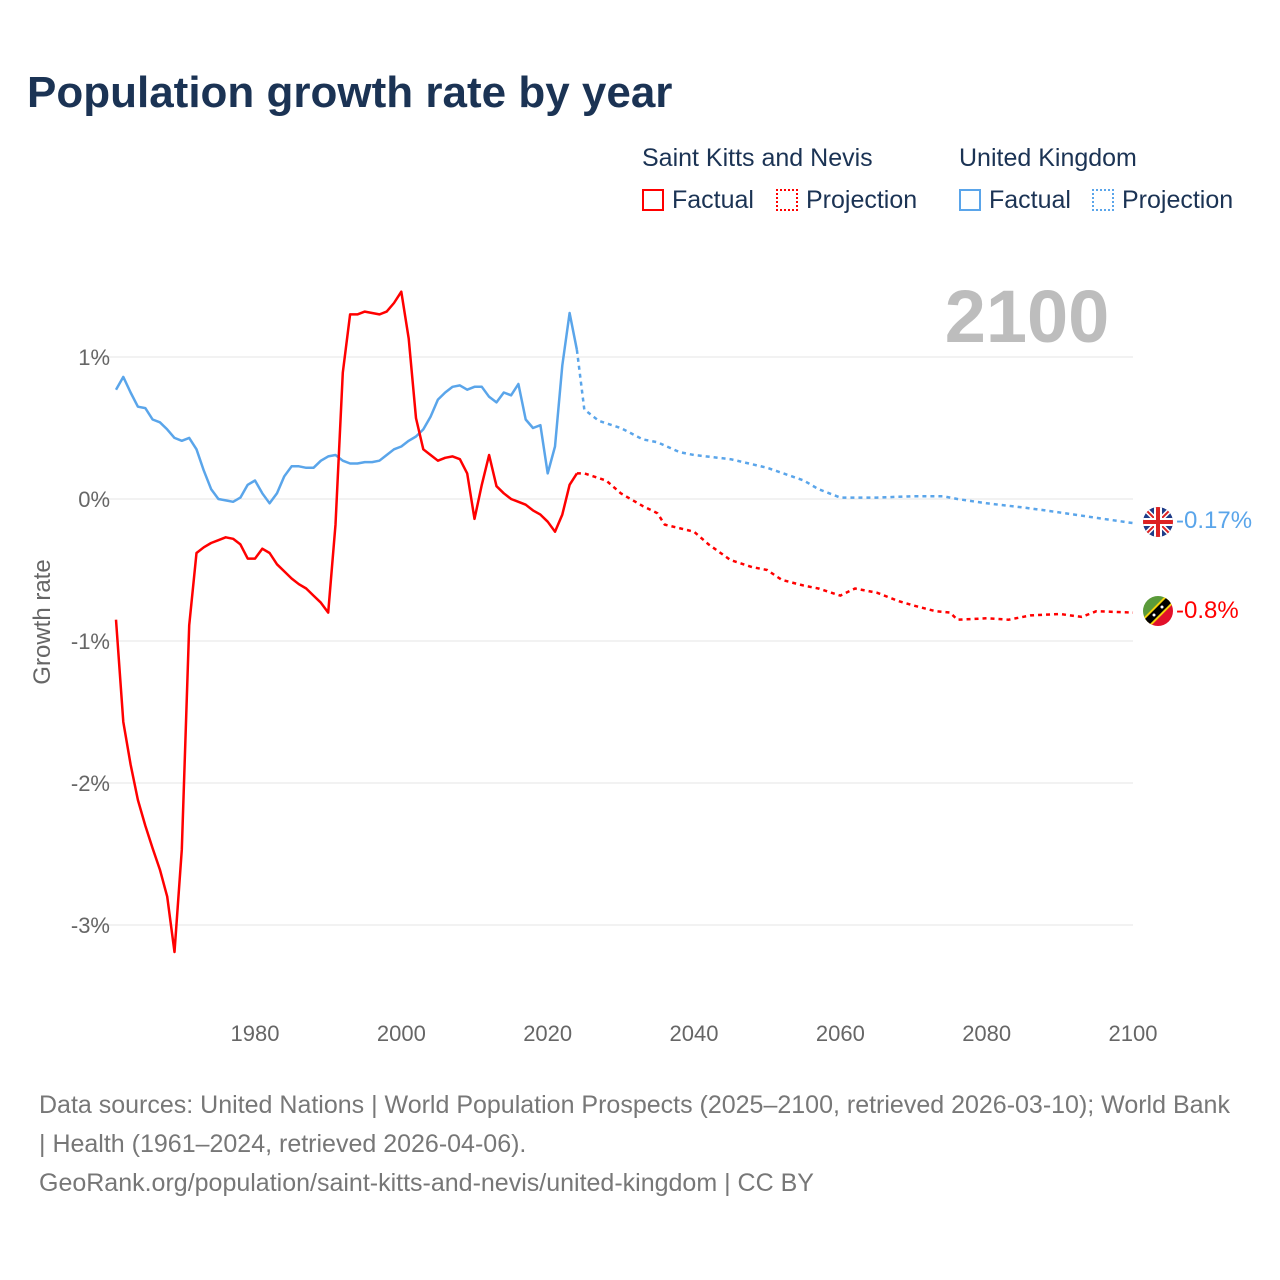 The height and width of the screenshot is (1280, 1280). I want to click on x-tick-label: 2000, so click(401, 1033).